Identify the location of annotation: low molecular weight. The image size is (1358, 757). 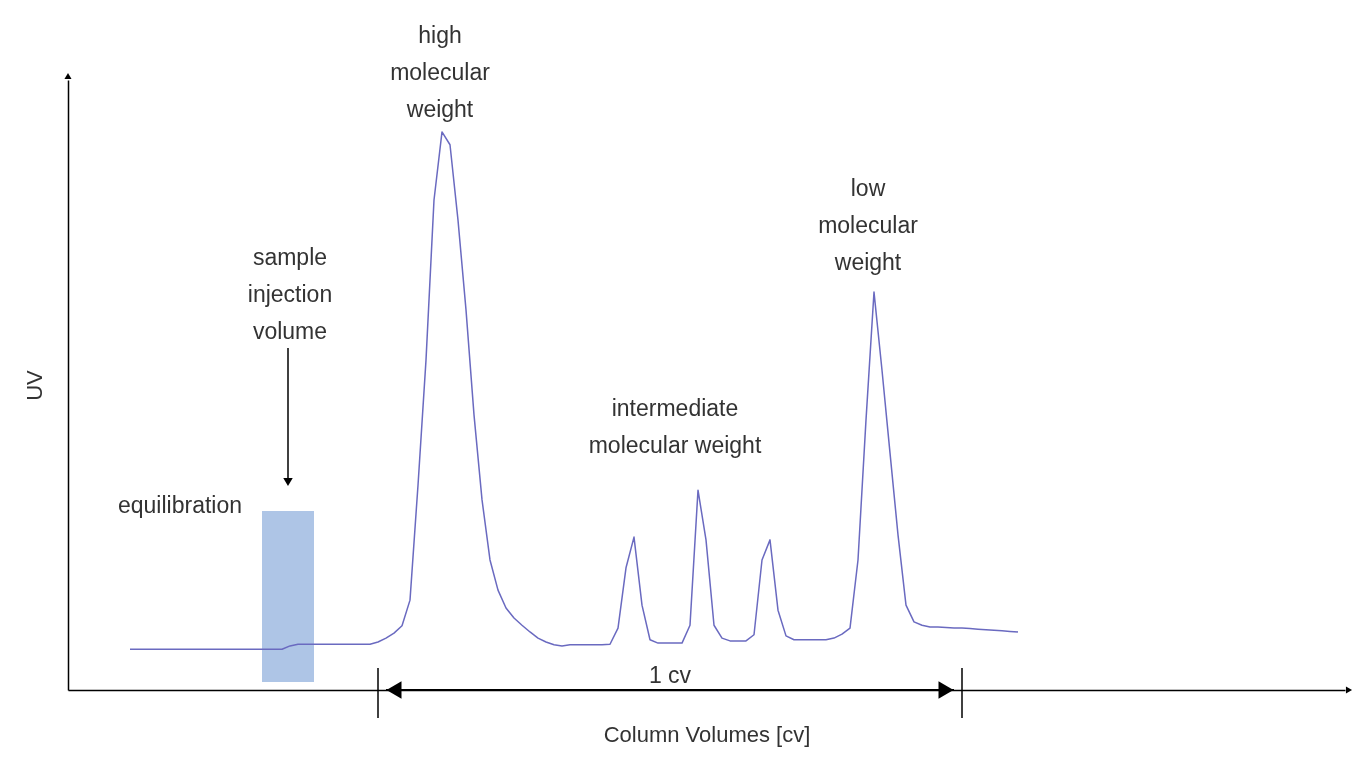
(868, 225).